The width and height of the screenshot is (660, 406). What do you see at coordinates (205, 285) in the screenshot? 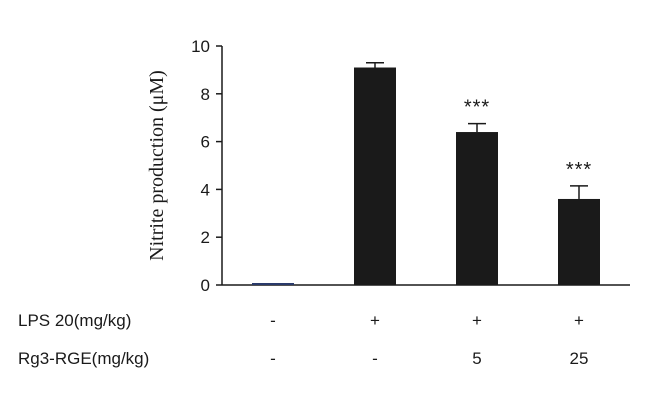
I see `y-tick-label: 0` at bounding box center [205, 285].